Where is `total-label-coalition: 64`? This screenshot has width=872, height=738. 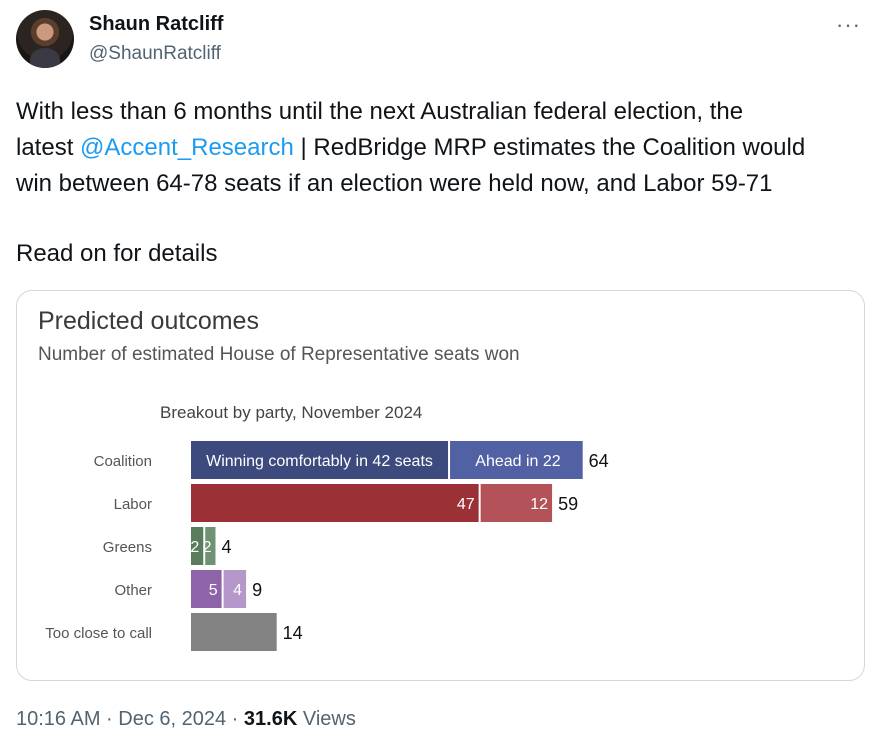
total-label-coalition: 64 is located at coordinates (599, 461).